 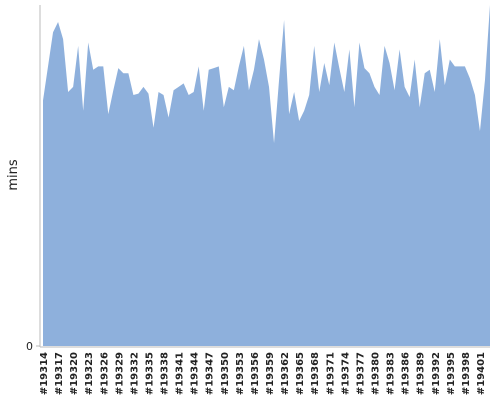 What do you see at coordinates (104, 373) in the screenshot?
I see `x-tick-label: #19326` at bounding box center [104, 373].